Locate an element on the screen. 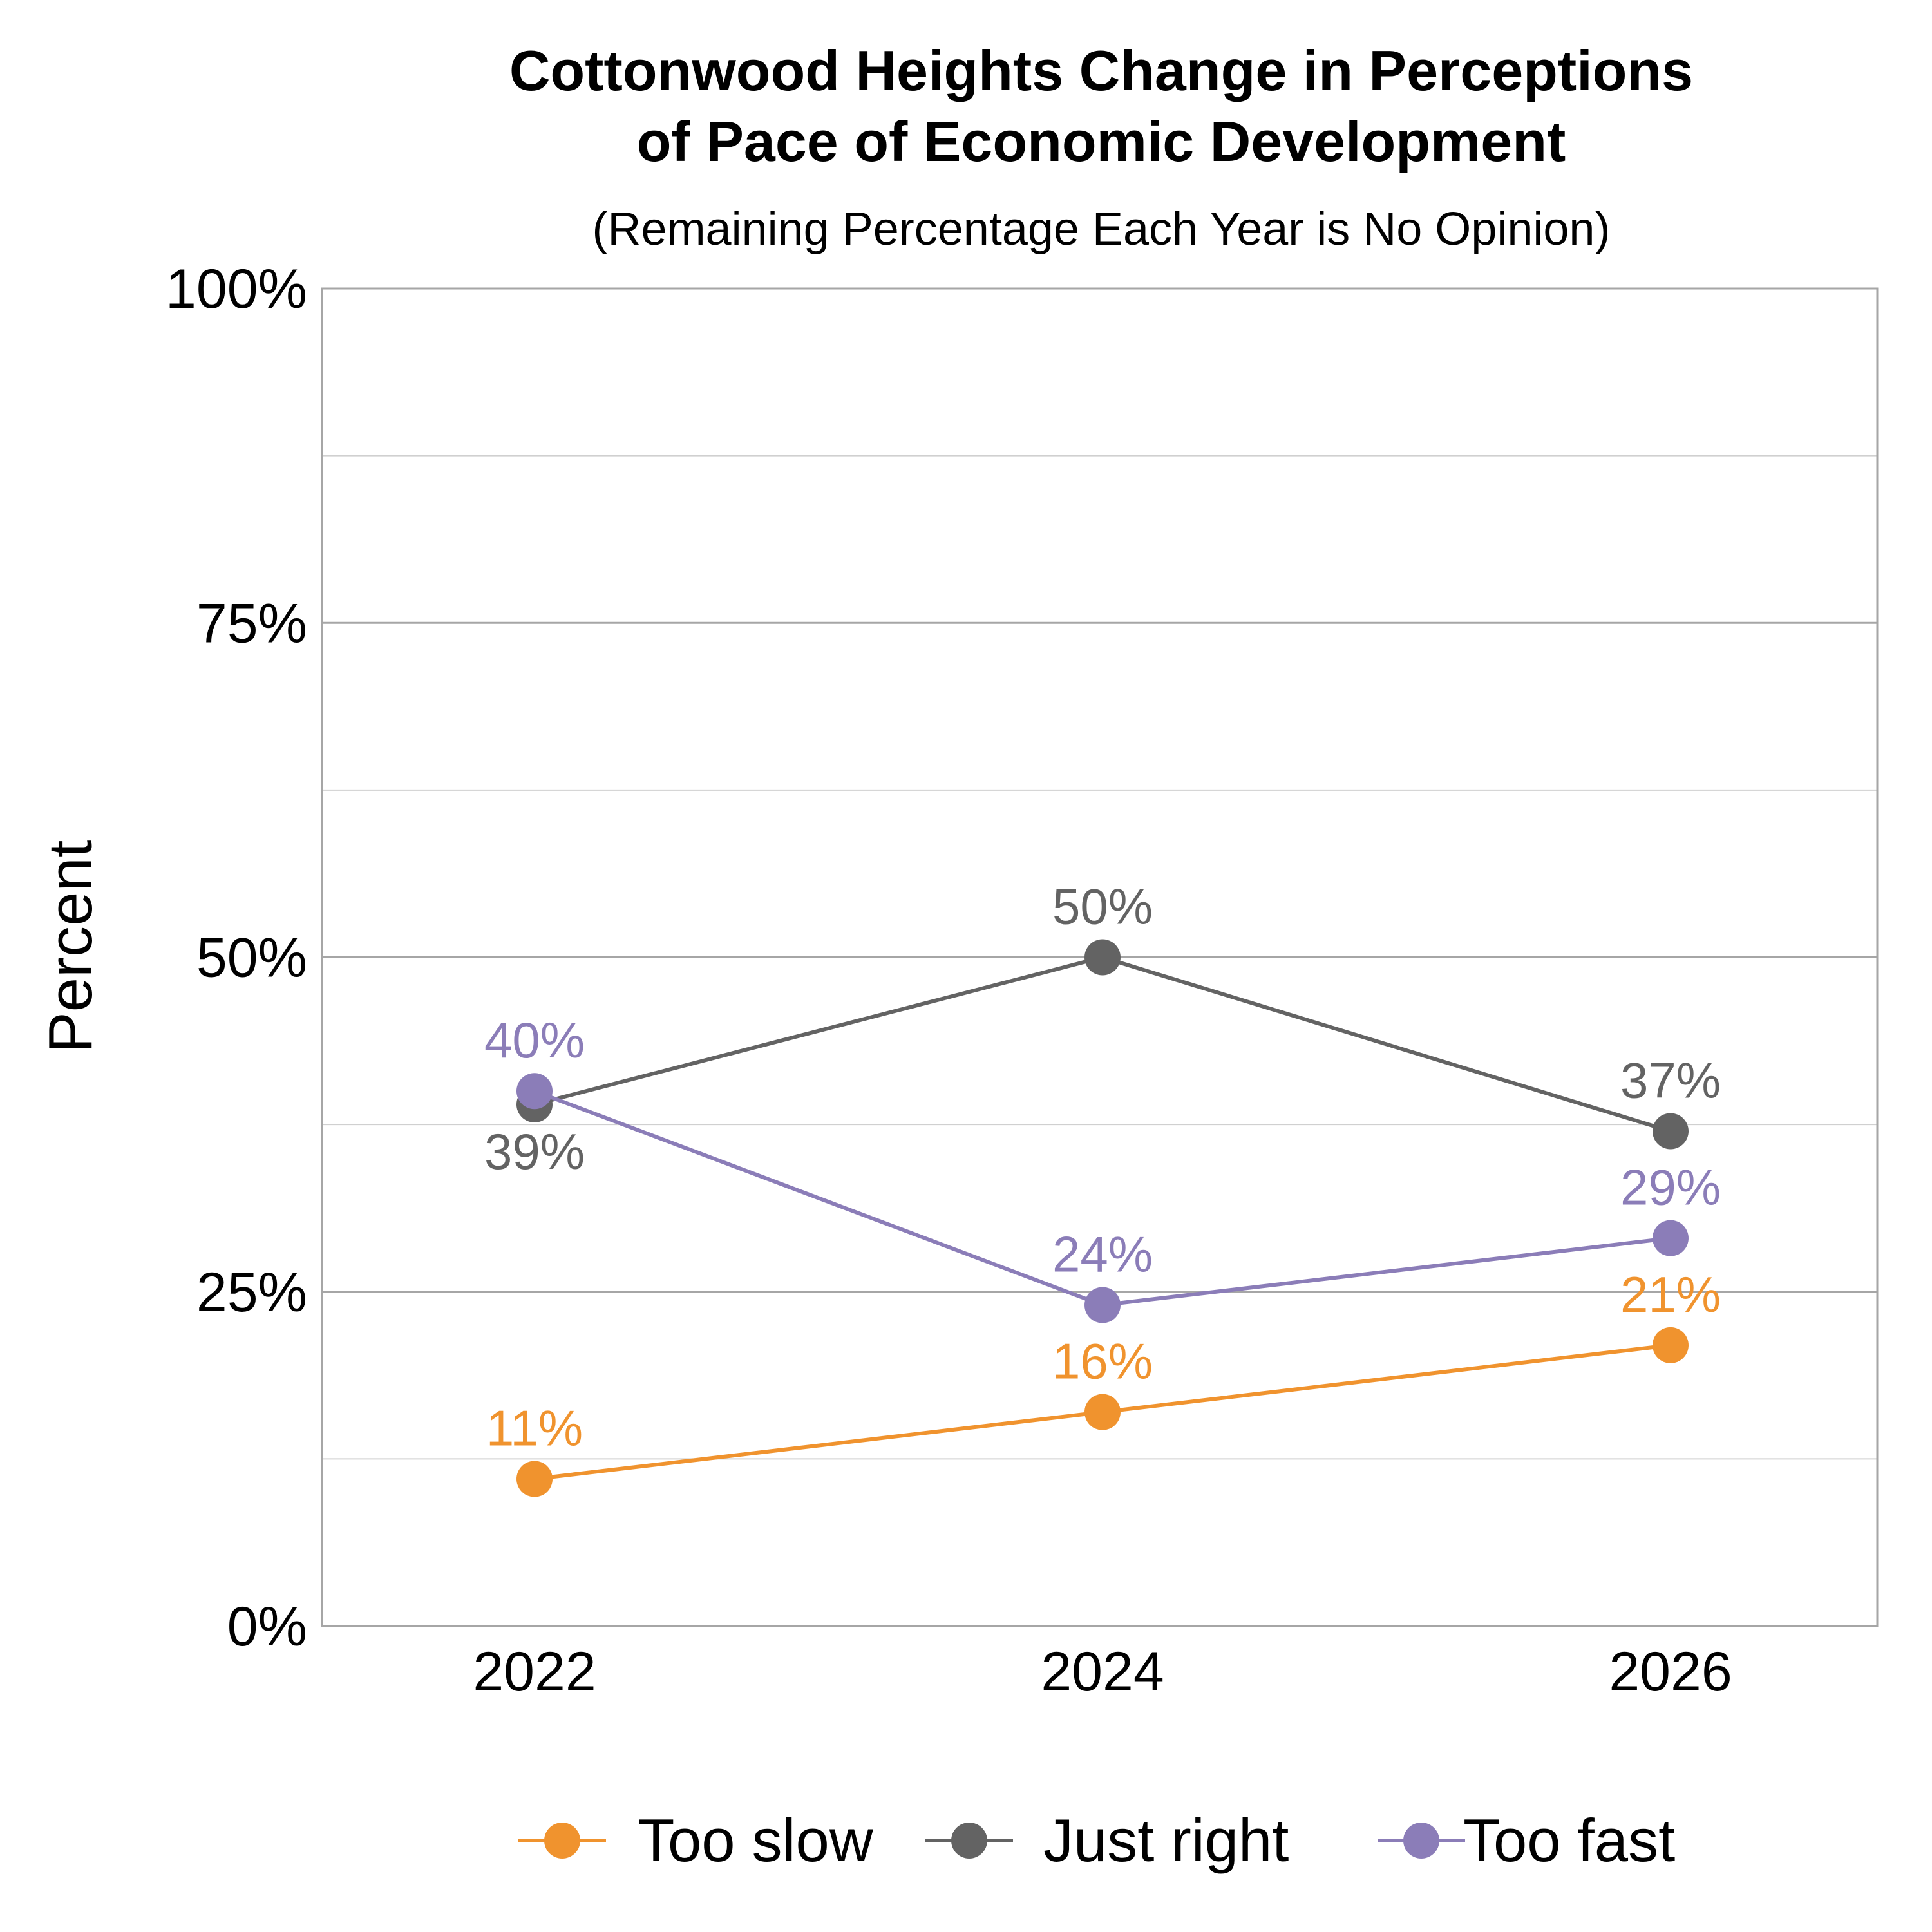 The height and width of the screenshot is (1932, 1932). y-tick-label: 25% is located at coordinates (251, 1292).